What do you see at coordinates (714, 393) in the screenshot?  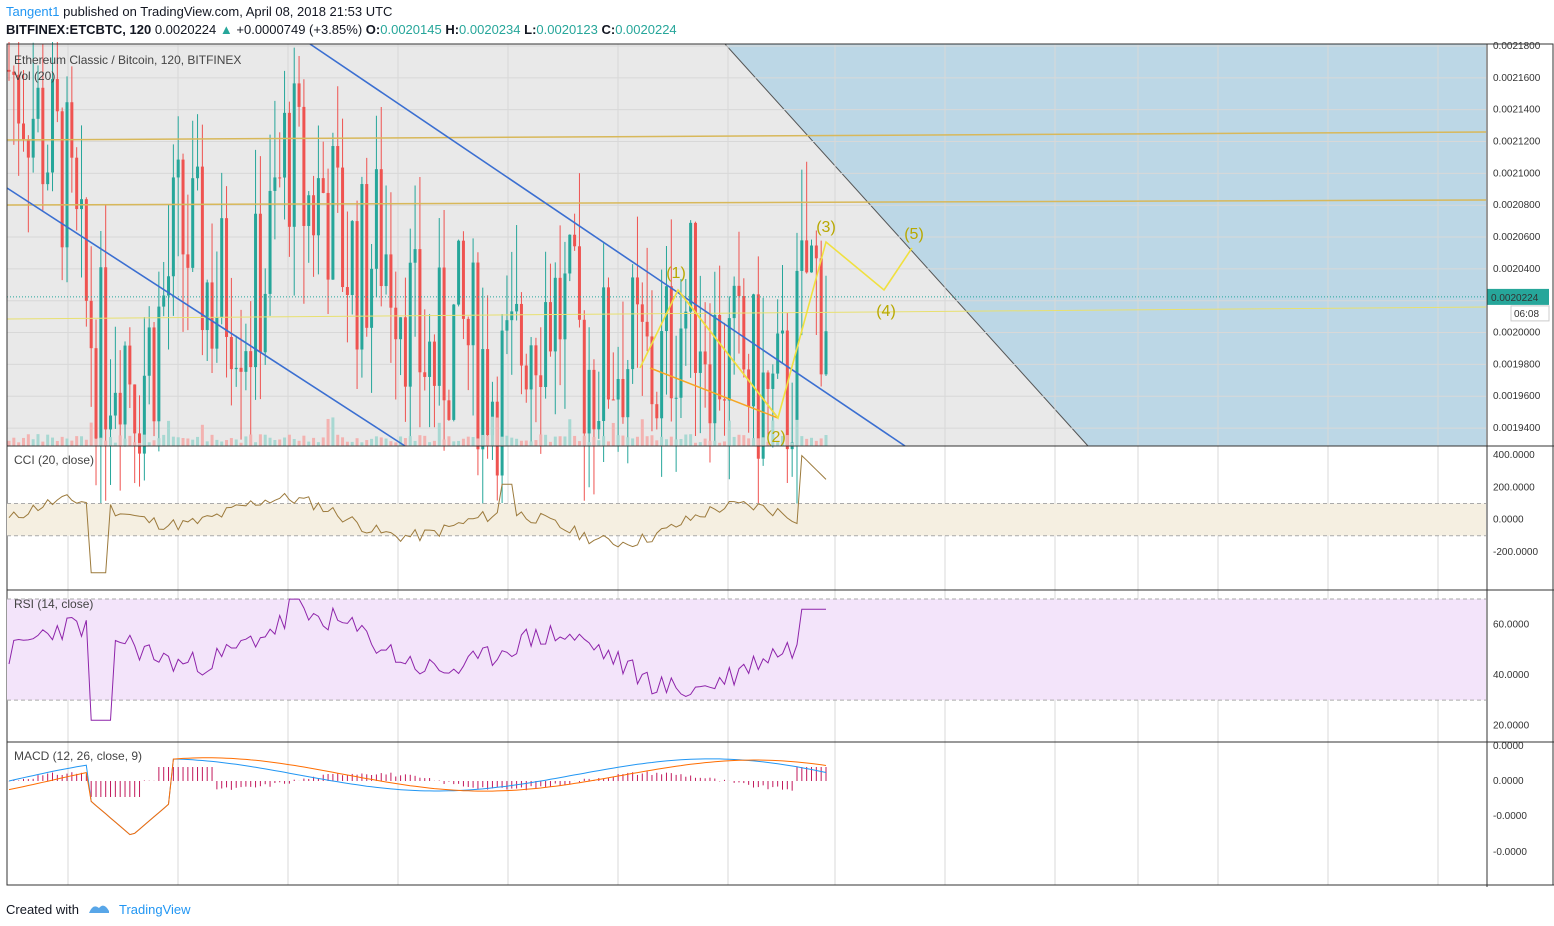 I see `wedge-line-lower` at bounding box center [714, 393].